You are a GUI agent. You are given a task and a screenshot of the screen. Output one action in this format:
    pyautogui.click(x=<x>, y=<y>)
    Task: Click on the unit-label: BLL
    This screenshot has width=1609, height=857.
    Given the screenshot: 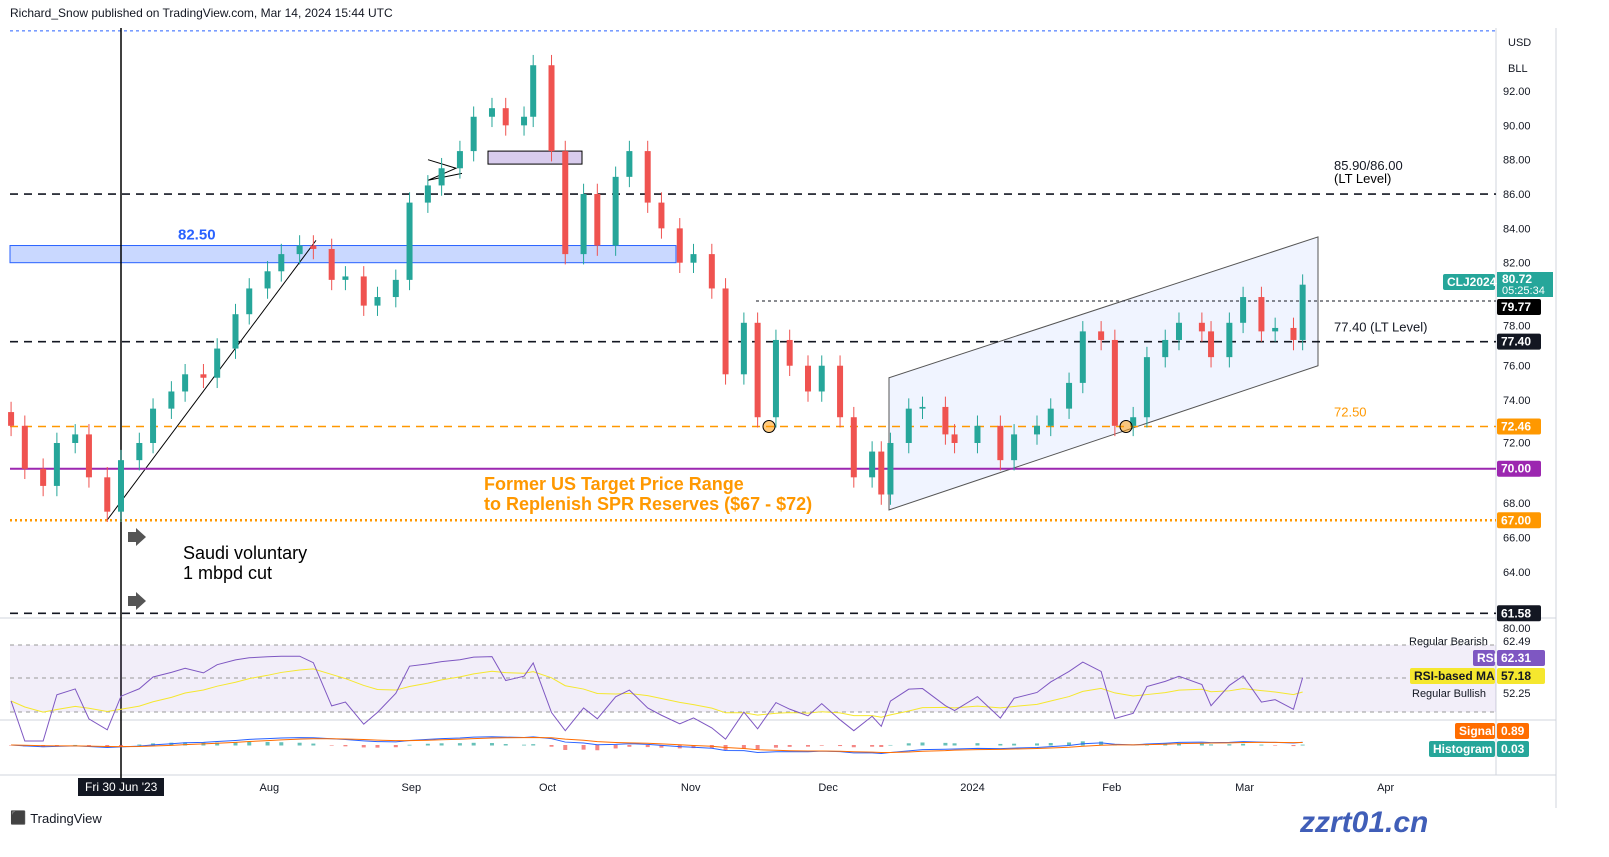 What is the action you would take?
    pyautogui.click(x=1518, y=69)
    